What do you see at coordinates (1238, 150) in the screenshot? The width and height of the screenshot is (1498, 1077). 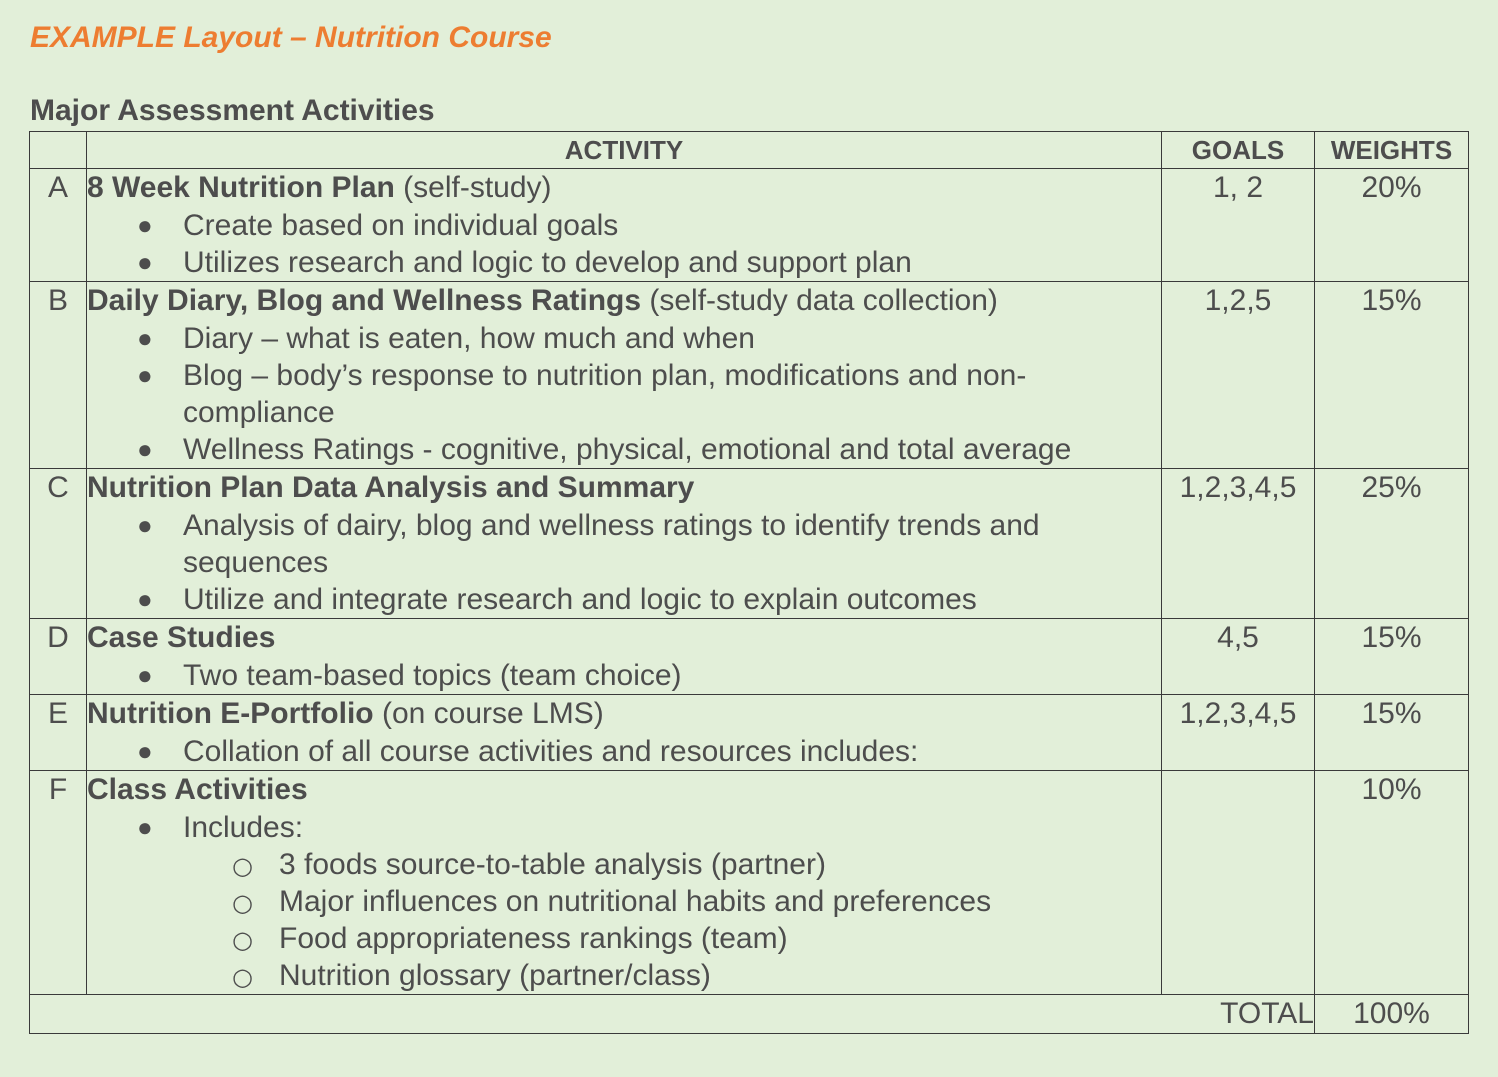 I see `header-goals: GOALS` at bounding box center [1238, 150].